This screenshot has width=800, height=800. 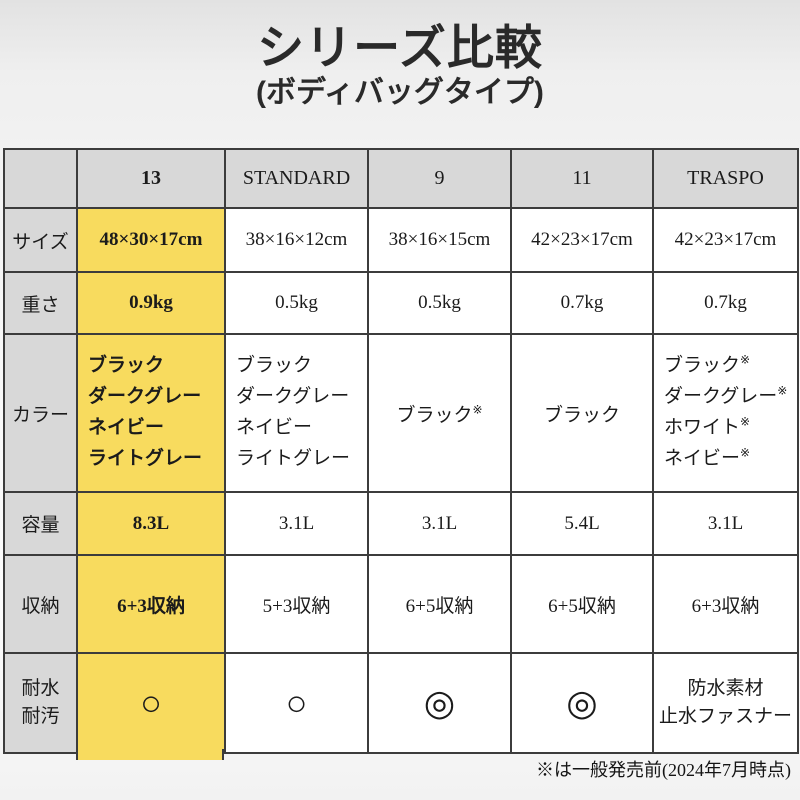 I want to click on water-13-single-circle: ○, so click(x=151, y=703).